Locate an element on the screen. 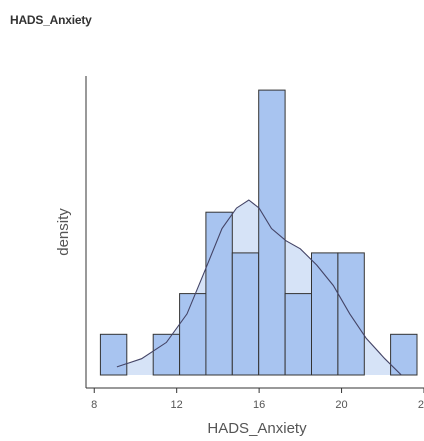 Image resolution: width=424 pixels, height=441 pixels. x-tick-label: 24 is located at coordinates (421, 405).